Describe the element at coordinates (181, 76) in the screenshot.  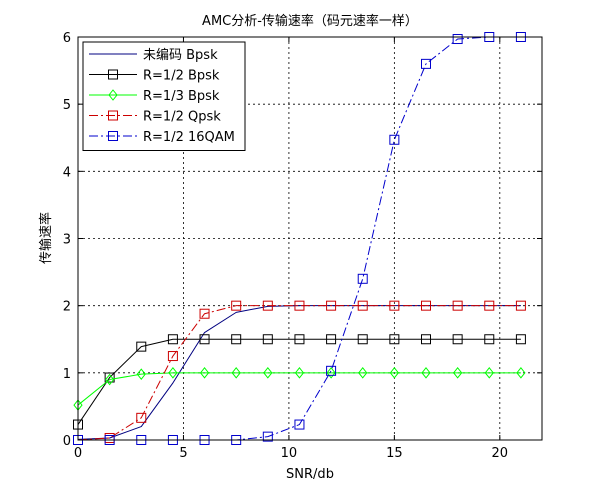
I see `legend-label: R=1/2 Bpsk` at that location.